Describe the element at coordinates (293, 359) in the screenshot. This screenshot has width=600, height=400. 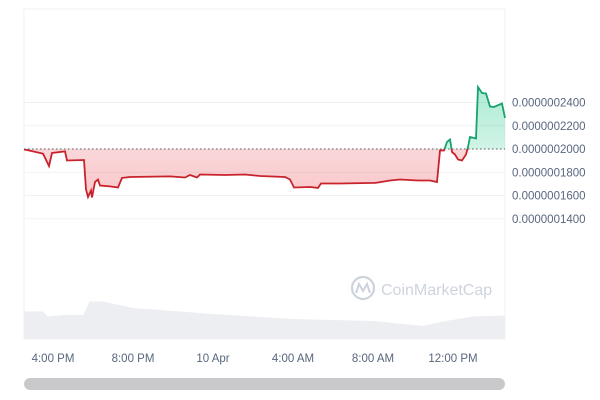
I see `x-tick-label: 4:00 AM` at that location.